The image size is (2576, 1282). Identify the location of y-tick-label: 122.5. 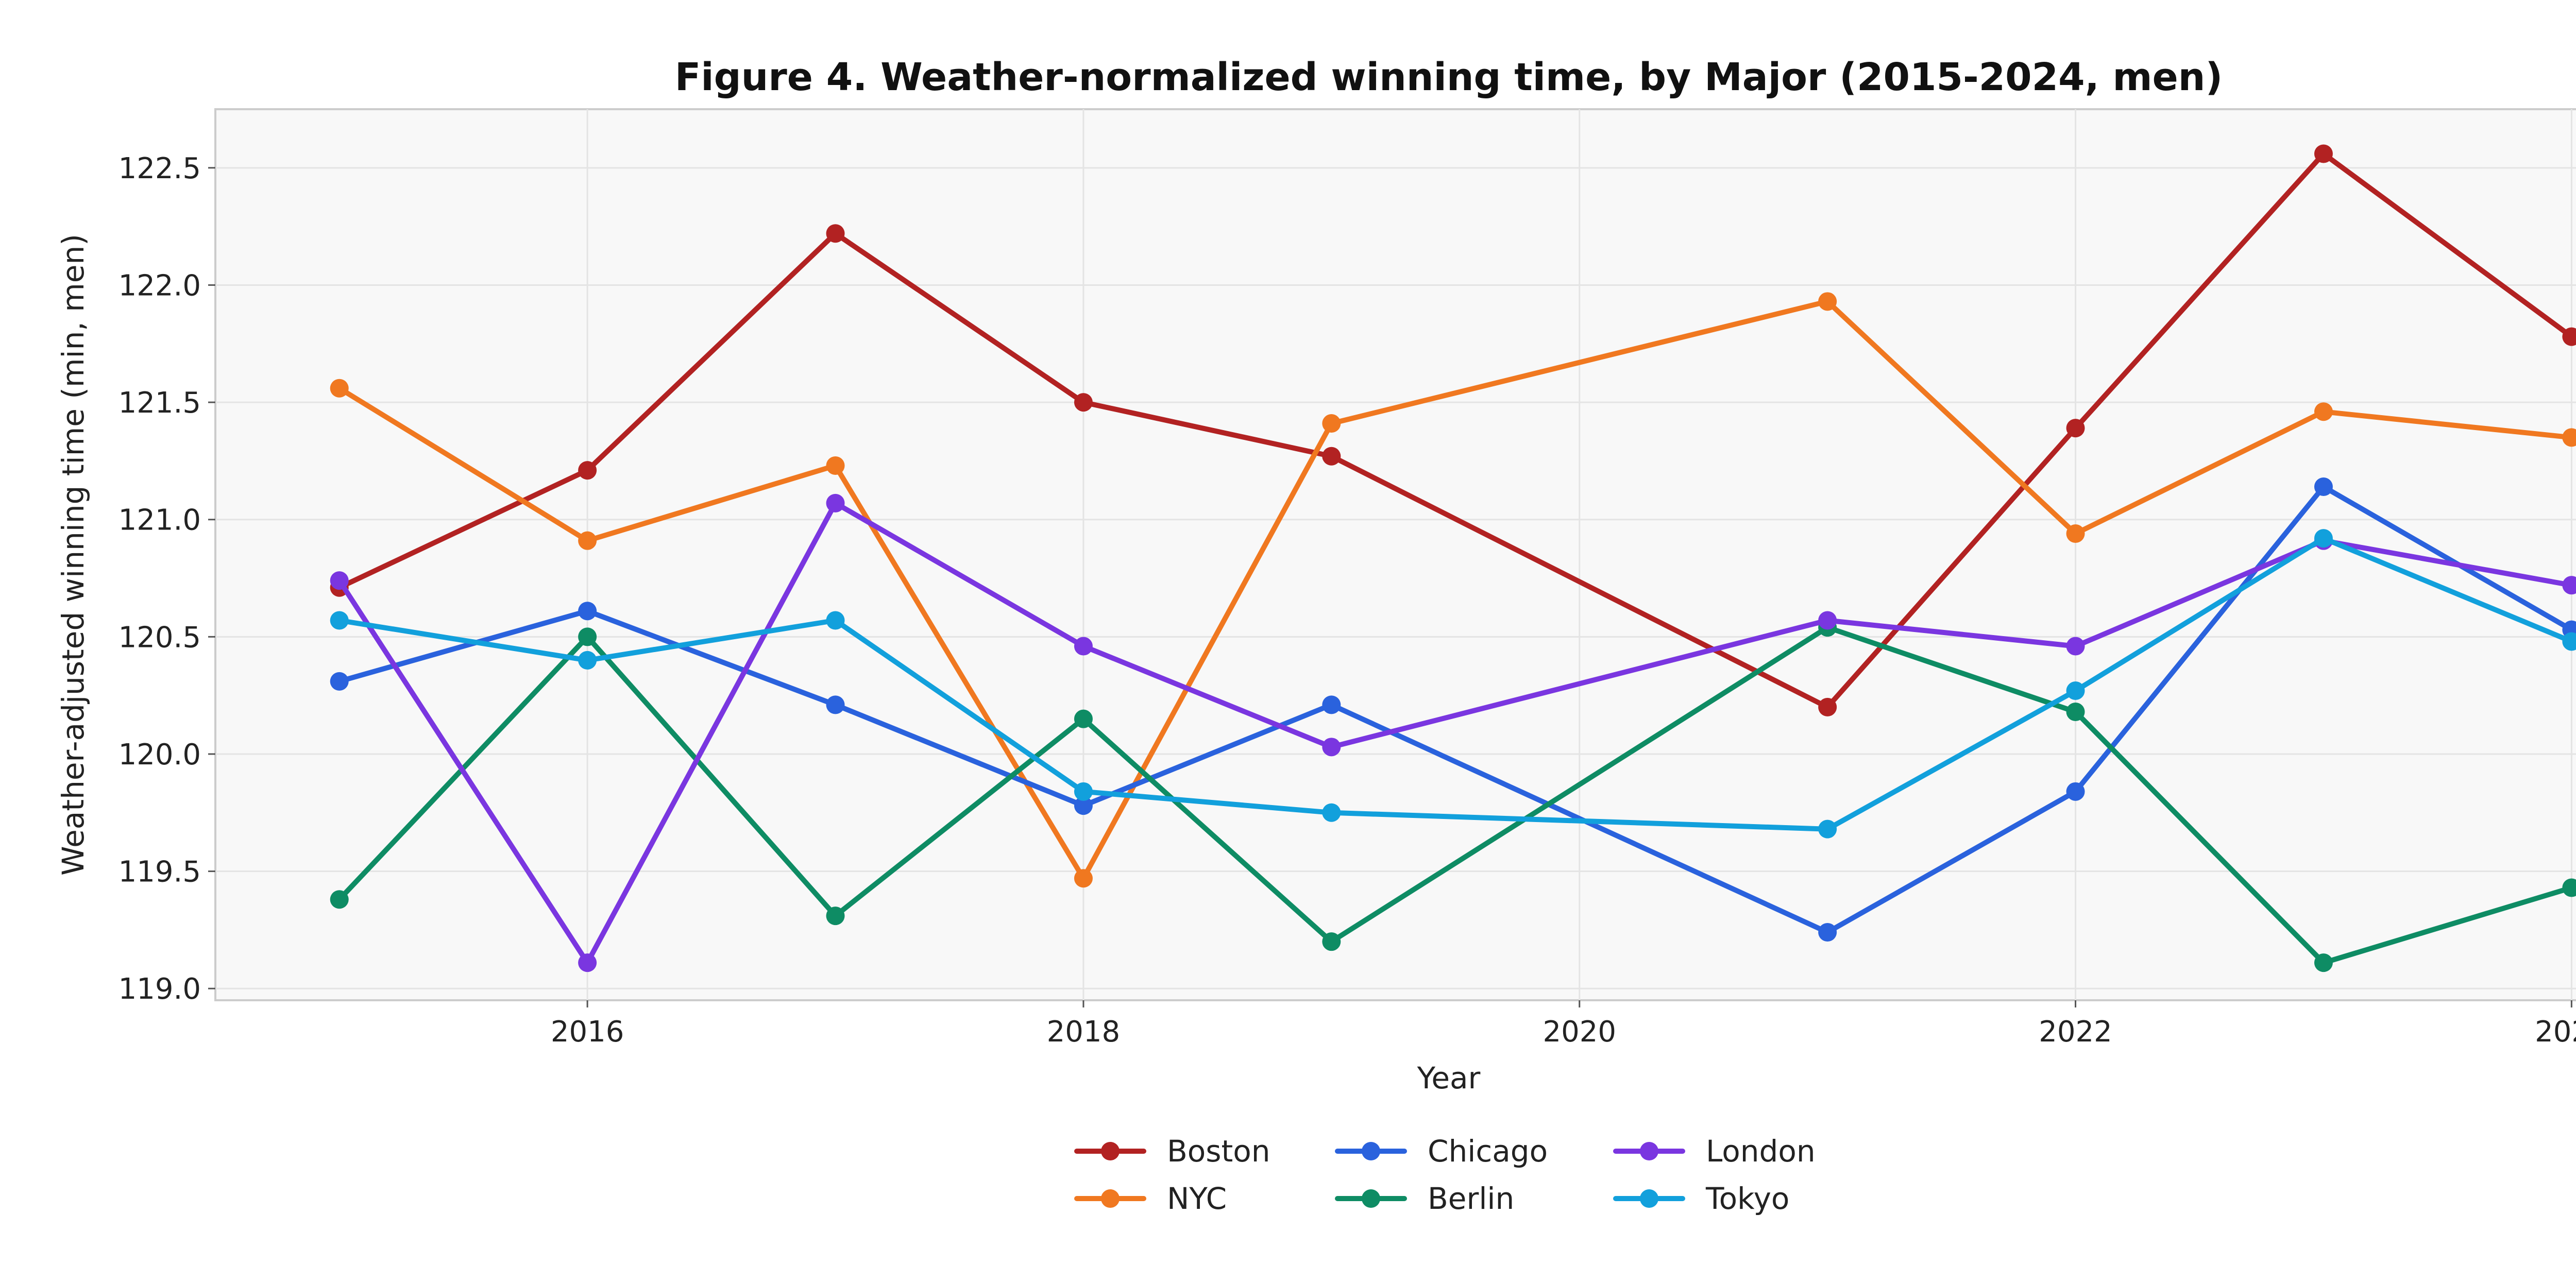
(159, 168).